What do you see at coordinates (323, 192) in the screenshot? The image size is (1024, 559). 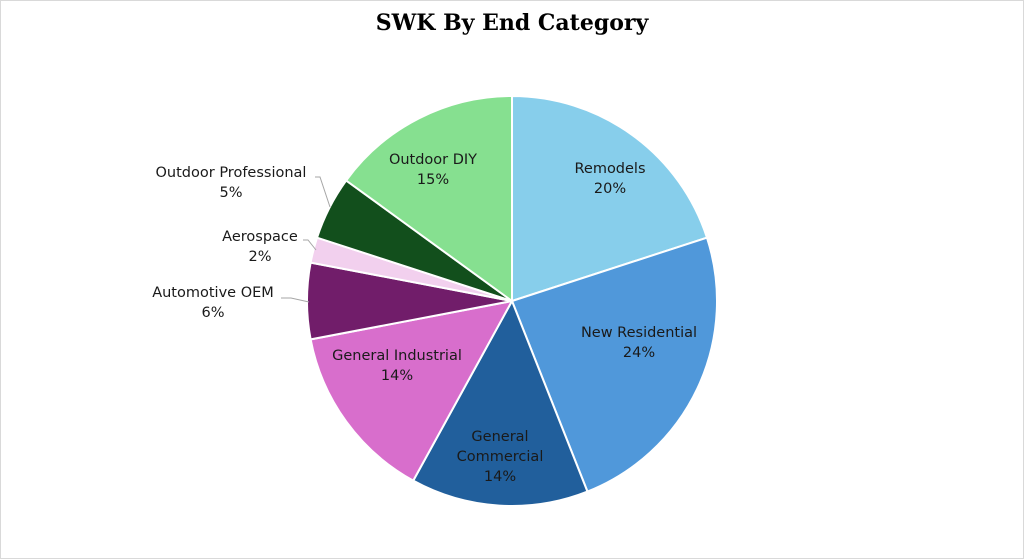 I see `leader-line-outdoor-professional` at bounding box center [323, 192].